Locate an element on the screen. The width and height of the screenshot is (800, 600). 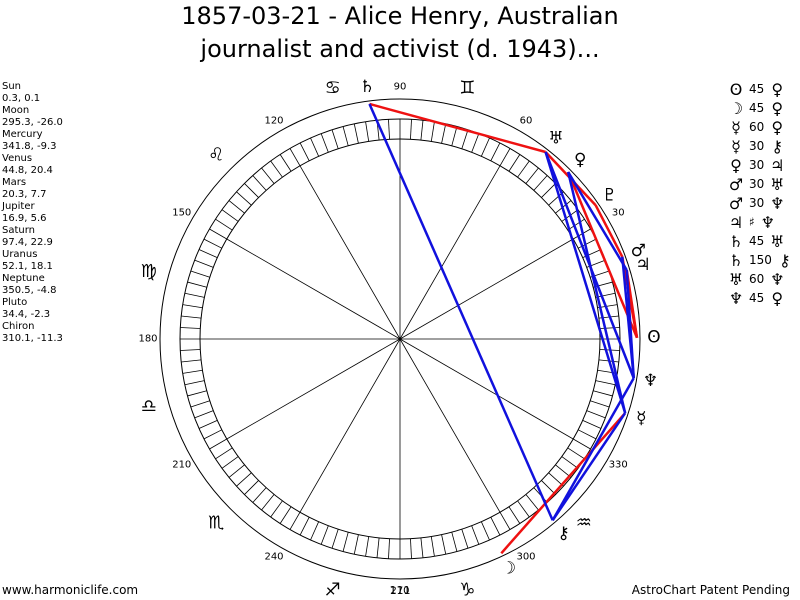
sun-planet-icon: ʘ is located at coordinates (653, 338).